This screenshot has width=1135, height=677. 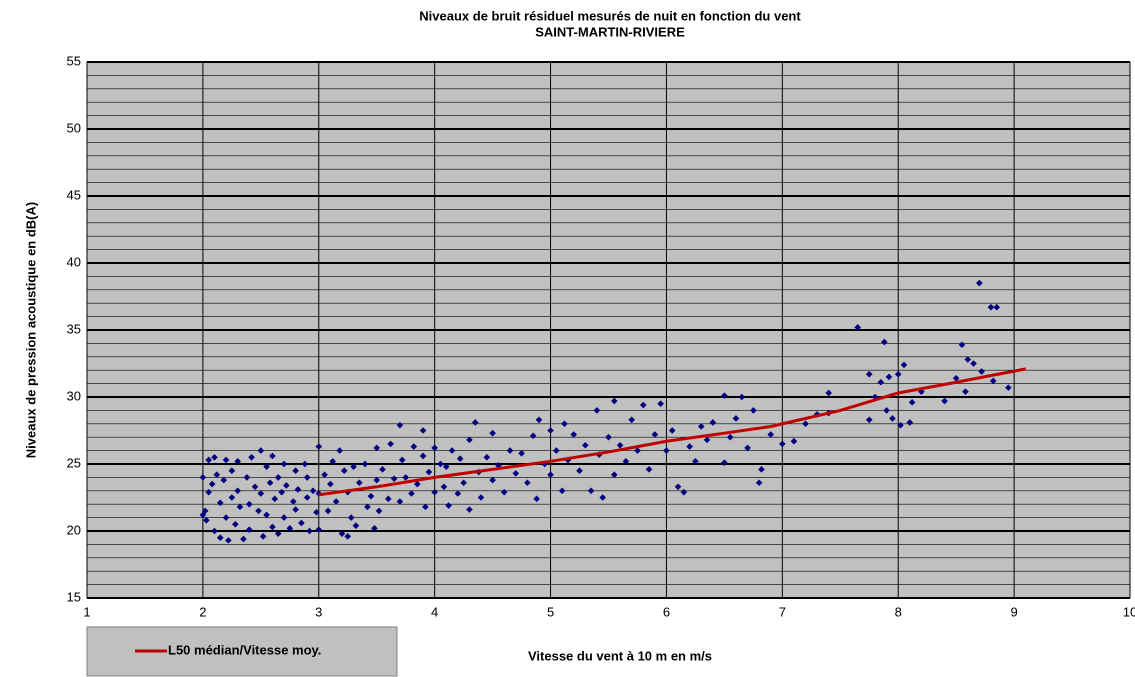 I want to click on y-tick-label: 45, so click(x=74, y=194).